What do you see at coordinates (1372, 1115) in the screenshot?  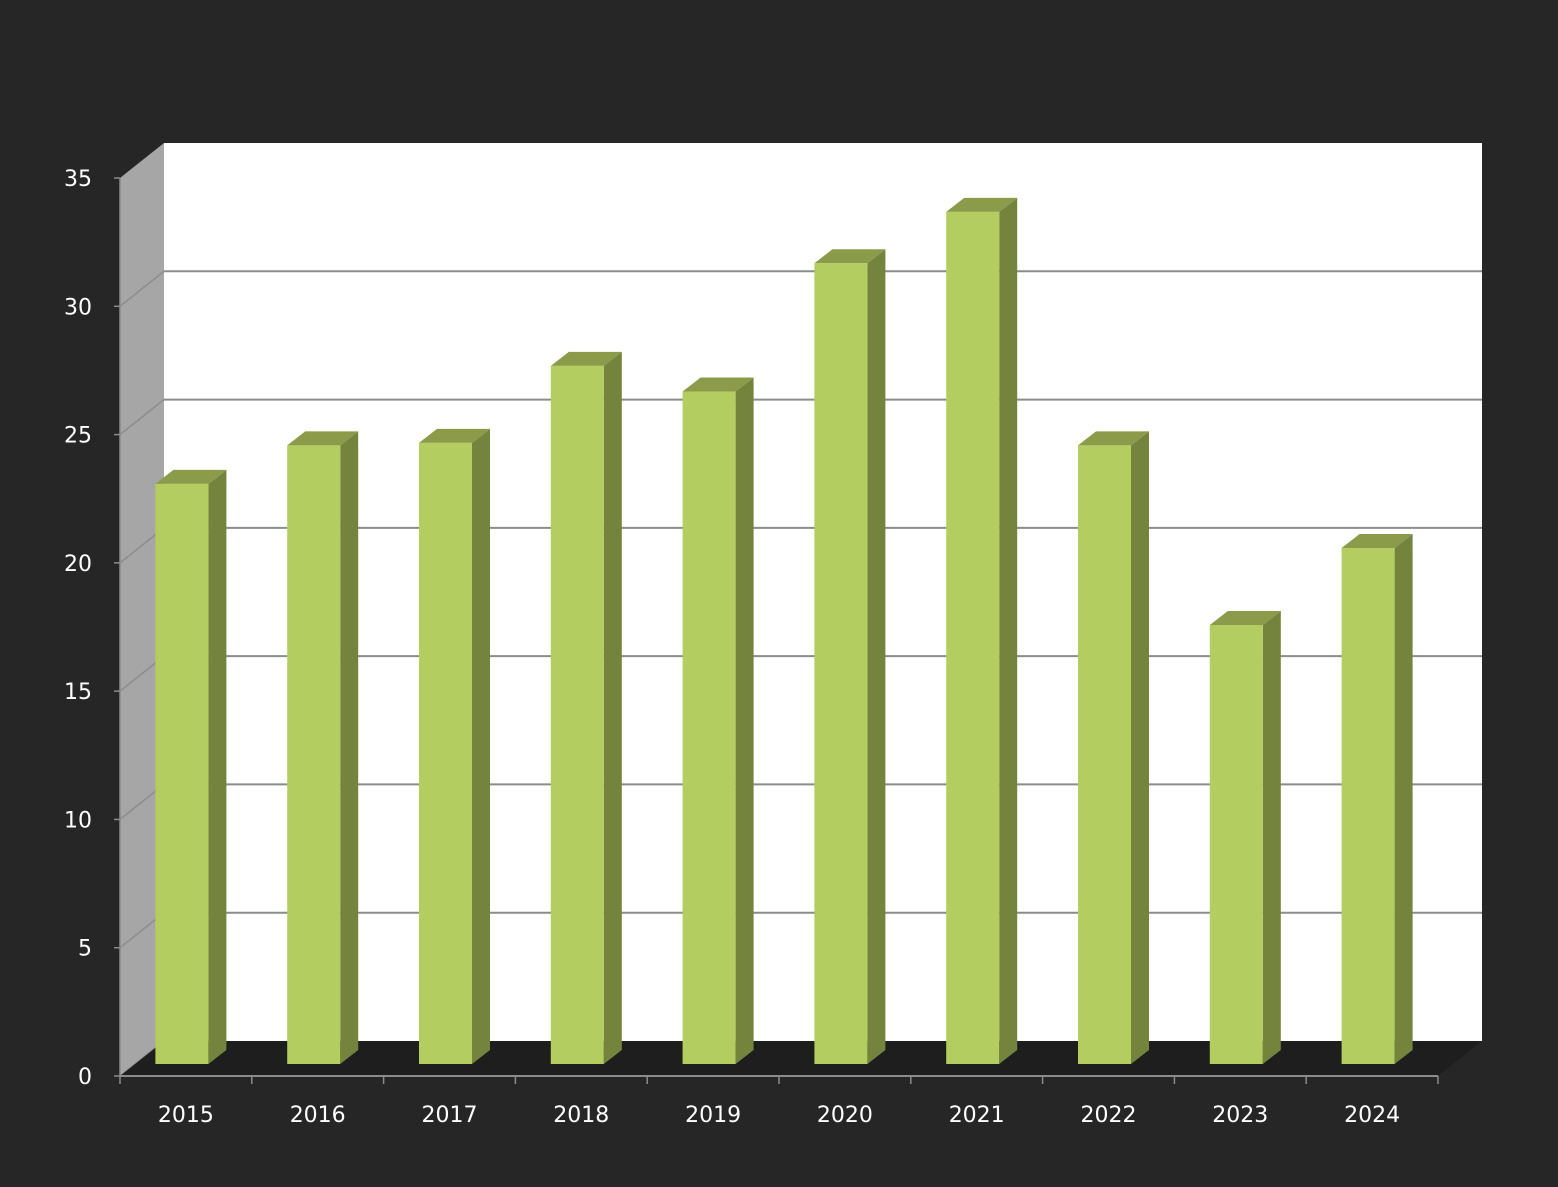 I see `x-tick-label: 2024` at bounding box center [1372, 1115].